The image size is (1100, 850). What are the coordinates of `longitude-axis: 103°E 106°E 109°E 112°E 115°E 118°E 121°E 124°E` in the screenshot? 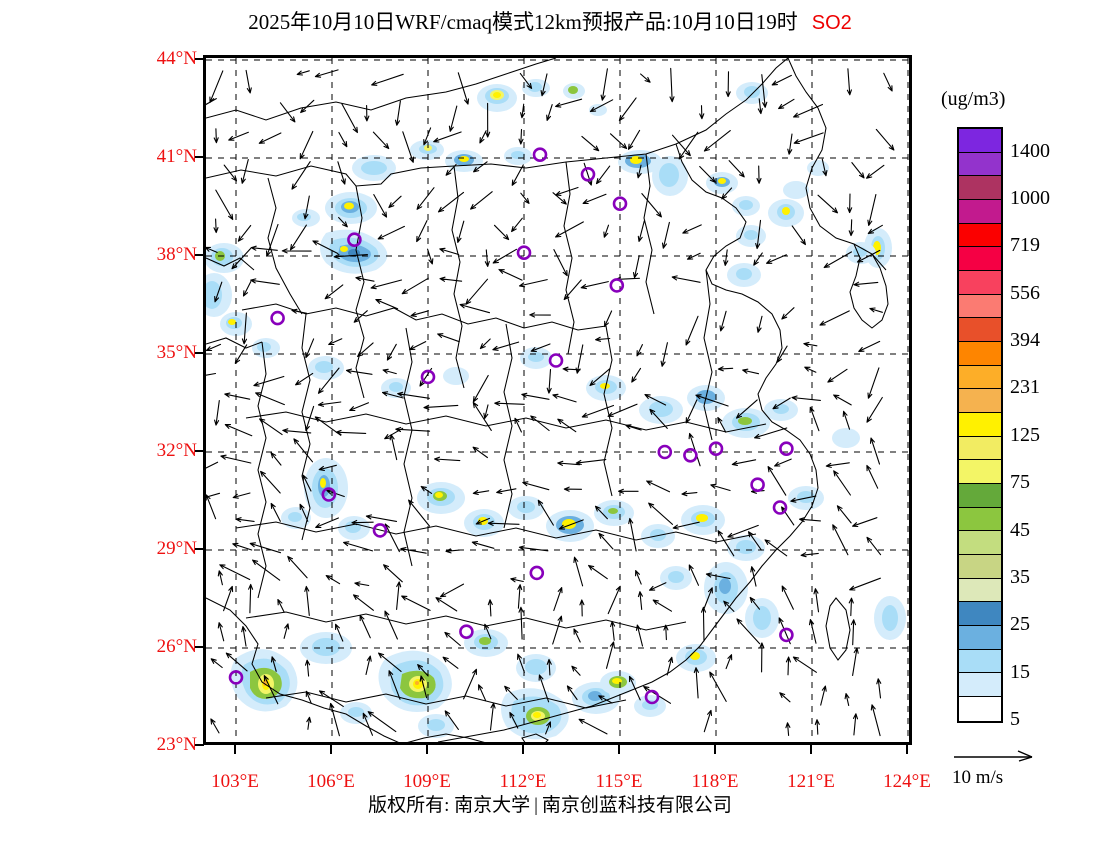 It's located at (550, 768).